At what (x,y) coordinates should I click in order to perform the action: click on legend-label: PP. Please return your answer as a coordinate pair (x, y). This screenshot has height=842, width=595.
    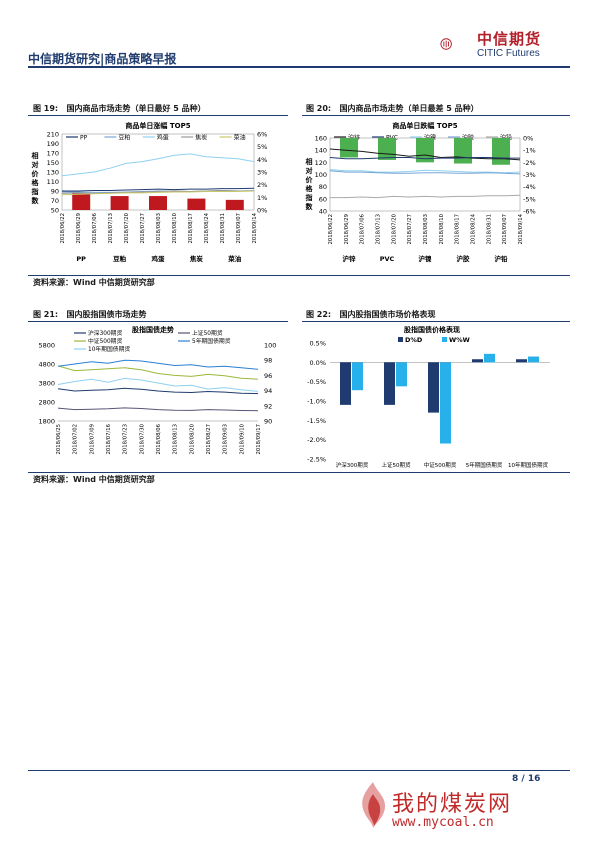
    Looking at the image, I should click on (84, 138).